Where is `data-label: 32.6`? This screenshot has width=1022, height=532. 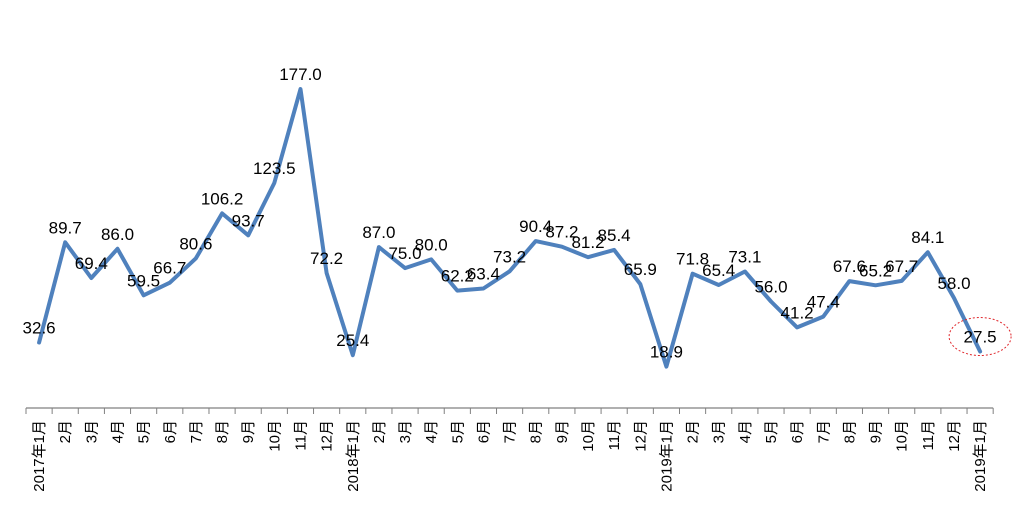 data-label: 32.6 is located at coordinates (39, 328).